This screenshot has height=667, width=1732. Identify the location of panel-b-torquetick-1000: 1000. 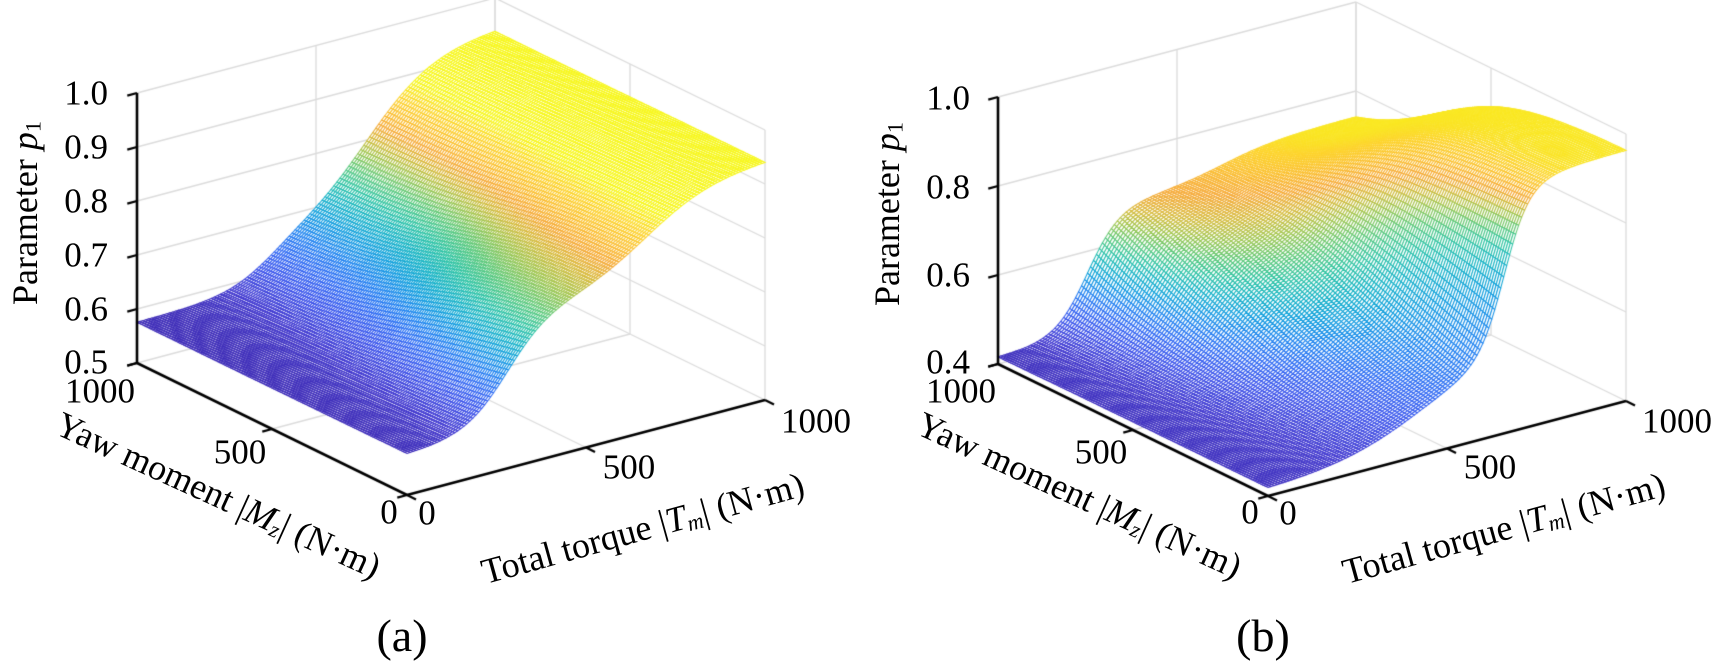
(1677, 421).